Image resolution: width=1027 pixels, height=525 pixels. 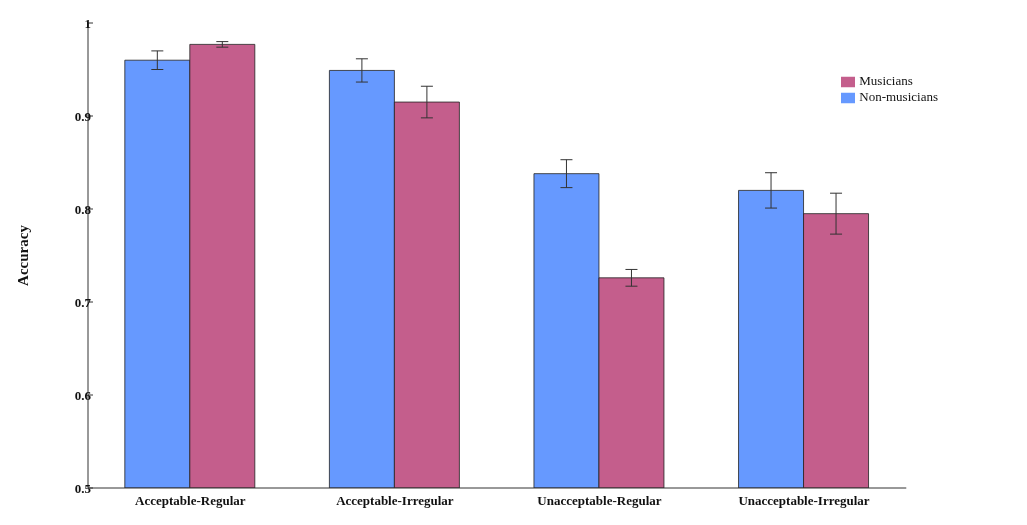 I want to click on x-tick-label: Acceptable-Regular, so click(x=190, y=501).